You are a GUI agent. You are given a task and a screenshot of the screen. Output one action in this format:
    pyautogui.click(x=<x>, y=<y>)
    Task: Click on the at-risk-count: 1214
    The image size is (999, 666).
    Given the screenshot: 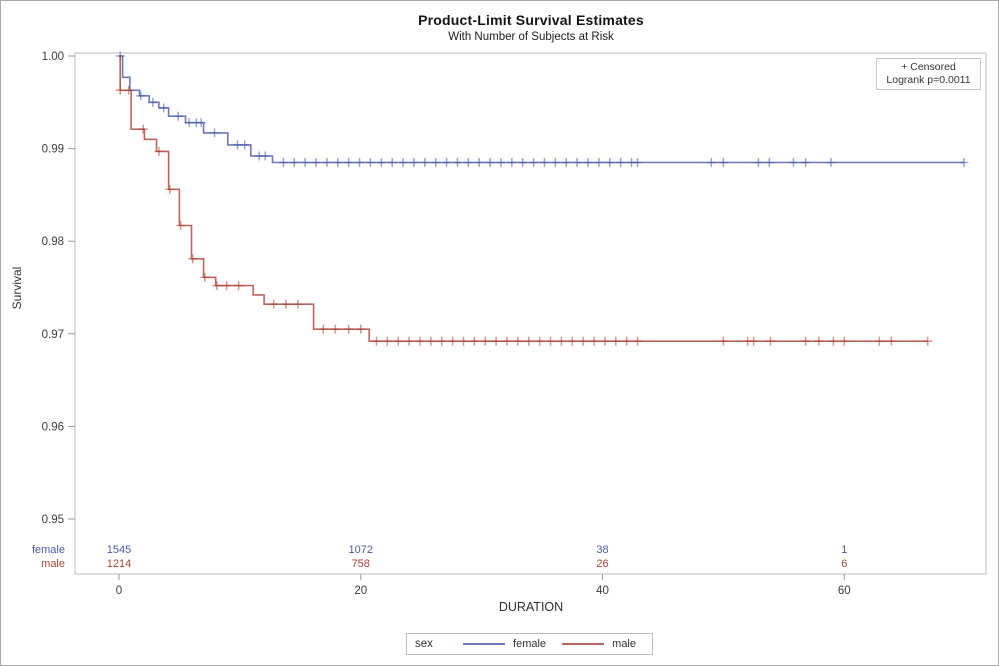 What is the action you would take?
    pyautogui.click(x=119, y=564)
    